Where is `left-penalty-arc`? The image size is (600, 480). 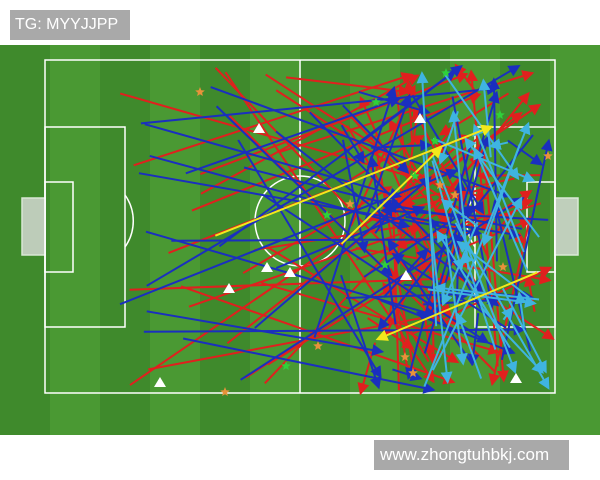
left-penalty-arc is located at coordinates (129, 221).